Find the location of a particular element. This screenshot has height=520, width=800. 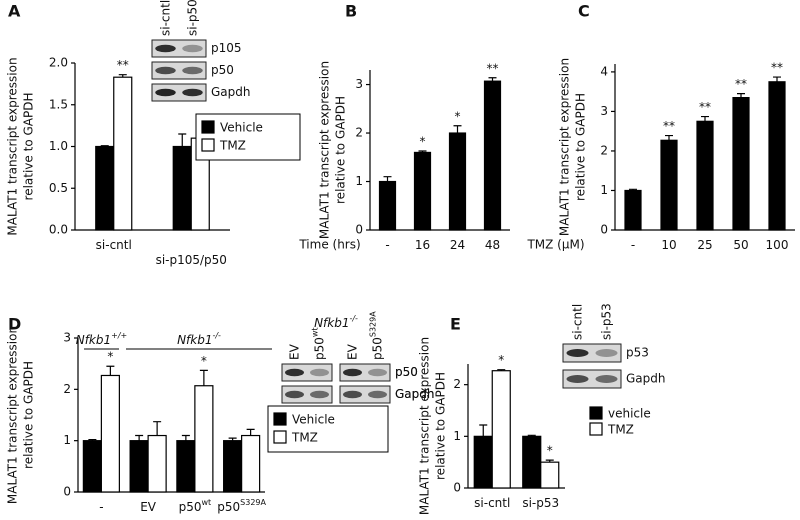

y-tick-label: 1.0 is located at coordinates (58, 146).